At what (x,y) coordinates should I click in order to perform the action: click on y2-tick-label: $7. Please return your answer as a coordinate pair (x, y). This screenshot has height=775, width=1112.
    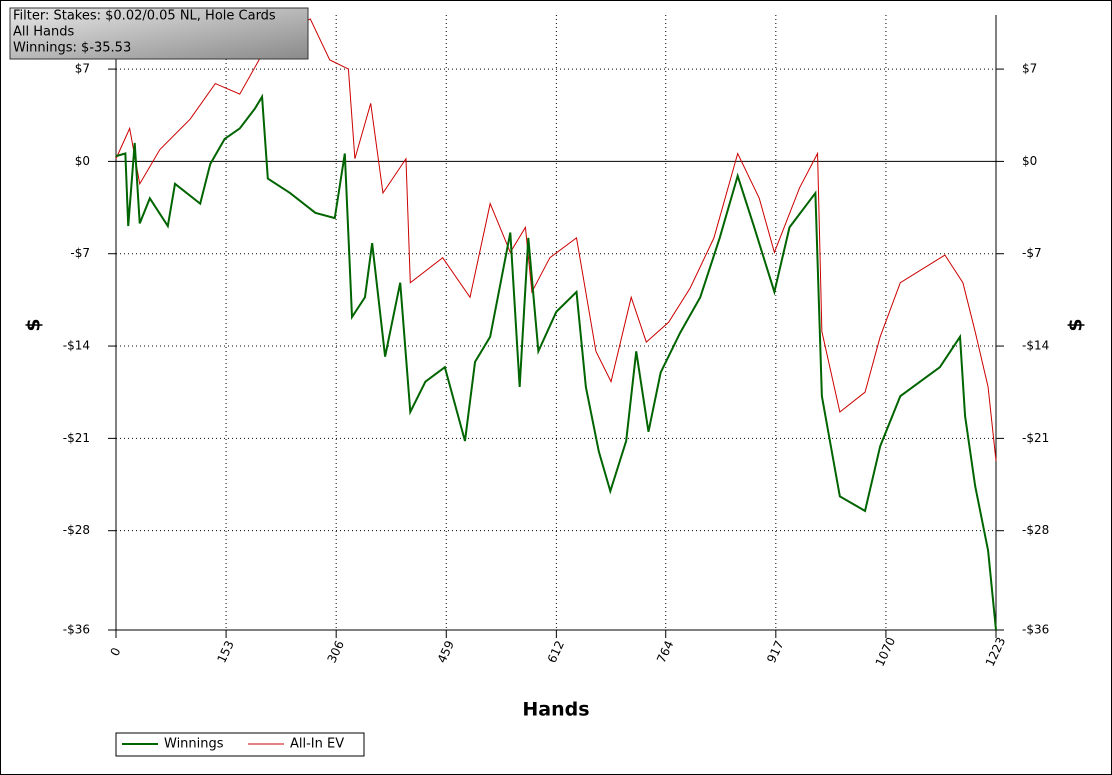
    Looking at the image, I should click on (1029, 69).